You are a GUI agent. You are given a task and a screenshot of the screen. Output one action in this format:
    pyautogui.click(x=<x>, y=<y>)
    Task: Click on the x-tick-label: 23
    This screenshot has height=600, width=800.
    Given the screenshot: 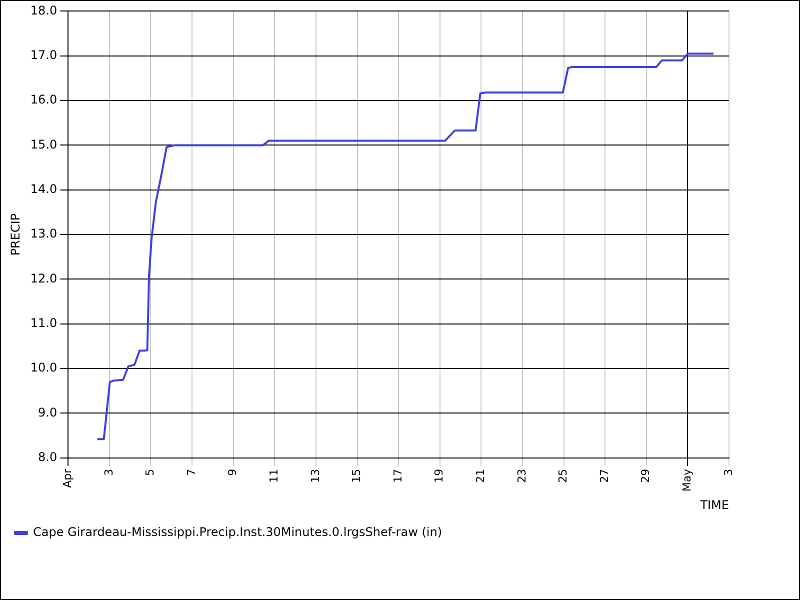 What is the action you would take?
    pyautogui.click(x=521, y=475)
    